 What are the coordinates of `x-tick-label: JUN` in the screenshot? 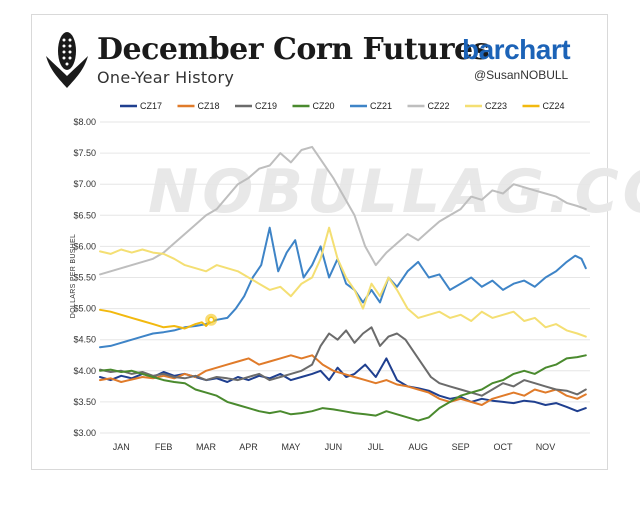 It's located at (334, 447).